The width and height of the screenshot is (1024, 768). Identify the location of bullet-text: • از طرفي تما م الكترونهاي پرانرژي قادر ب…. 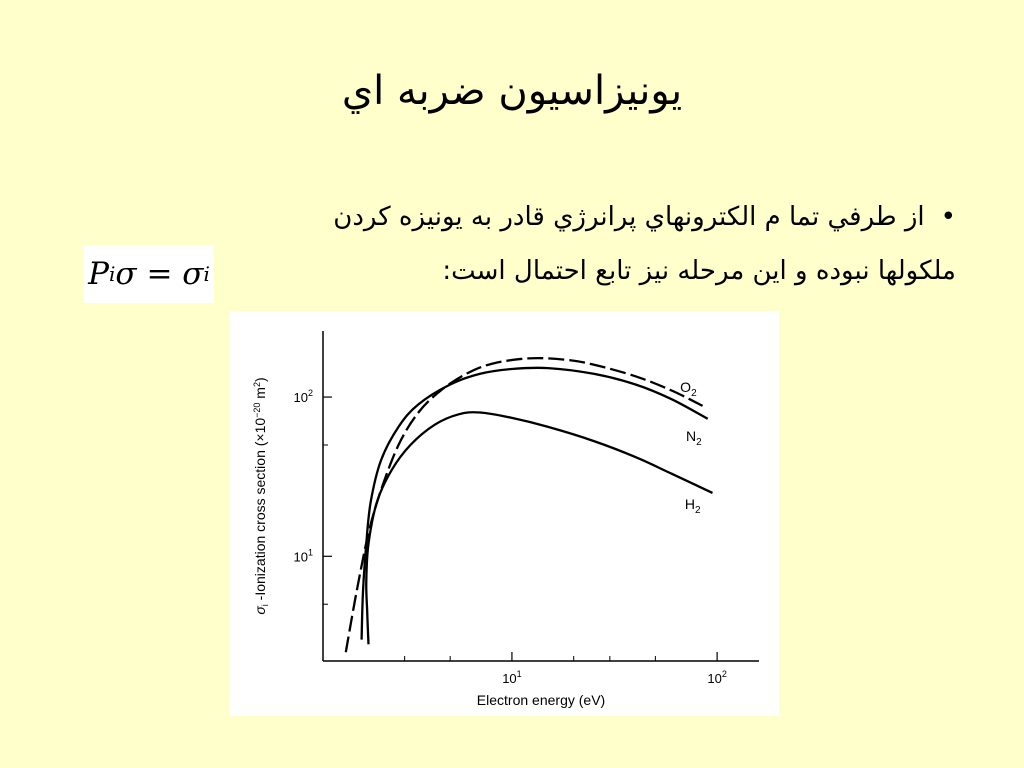
(516, 244).